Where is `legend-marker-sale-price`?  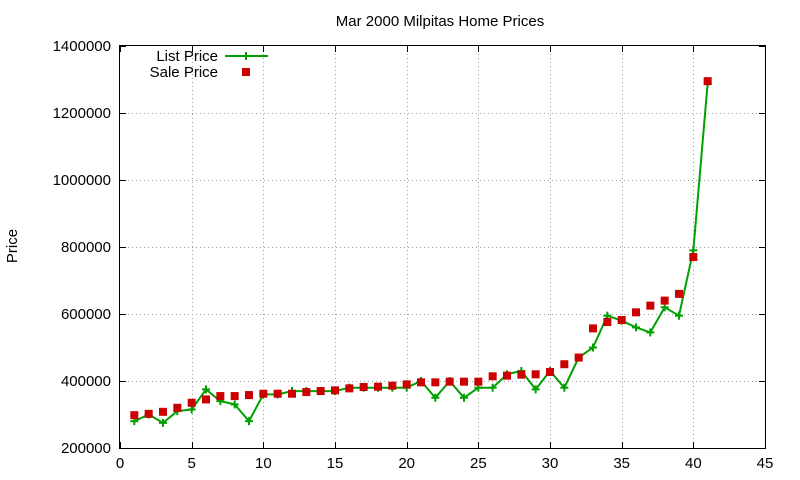 legend-marker-sale-price is located at coordinates (246, 72).